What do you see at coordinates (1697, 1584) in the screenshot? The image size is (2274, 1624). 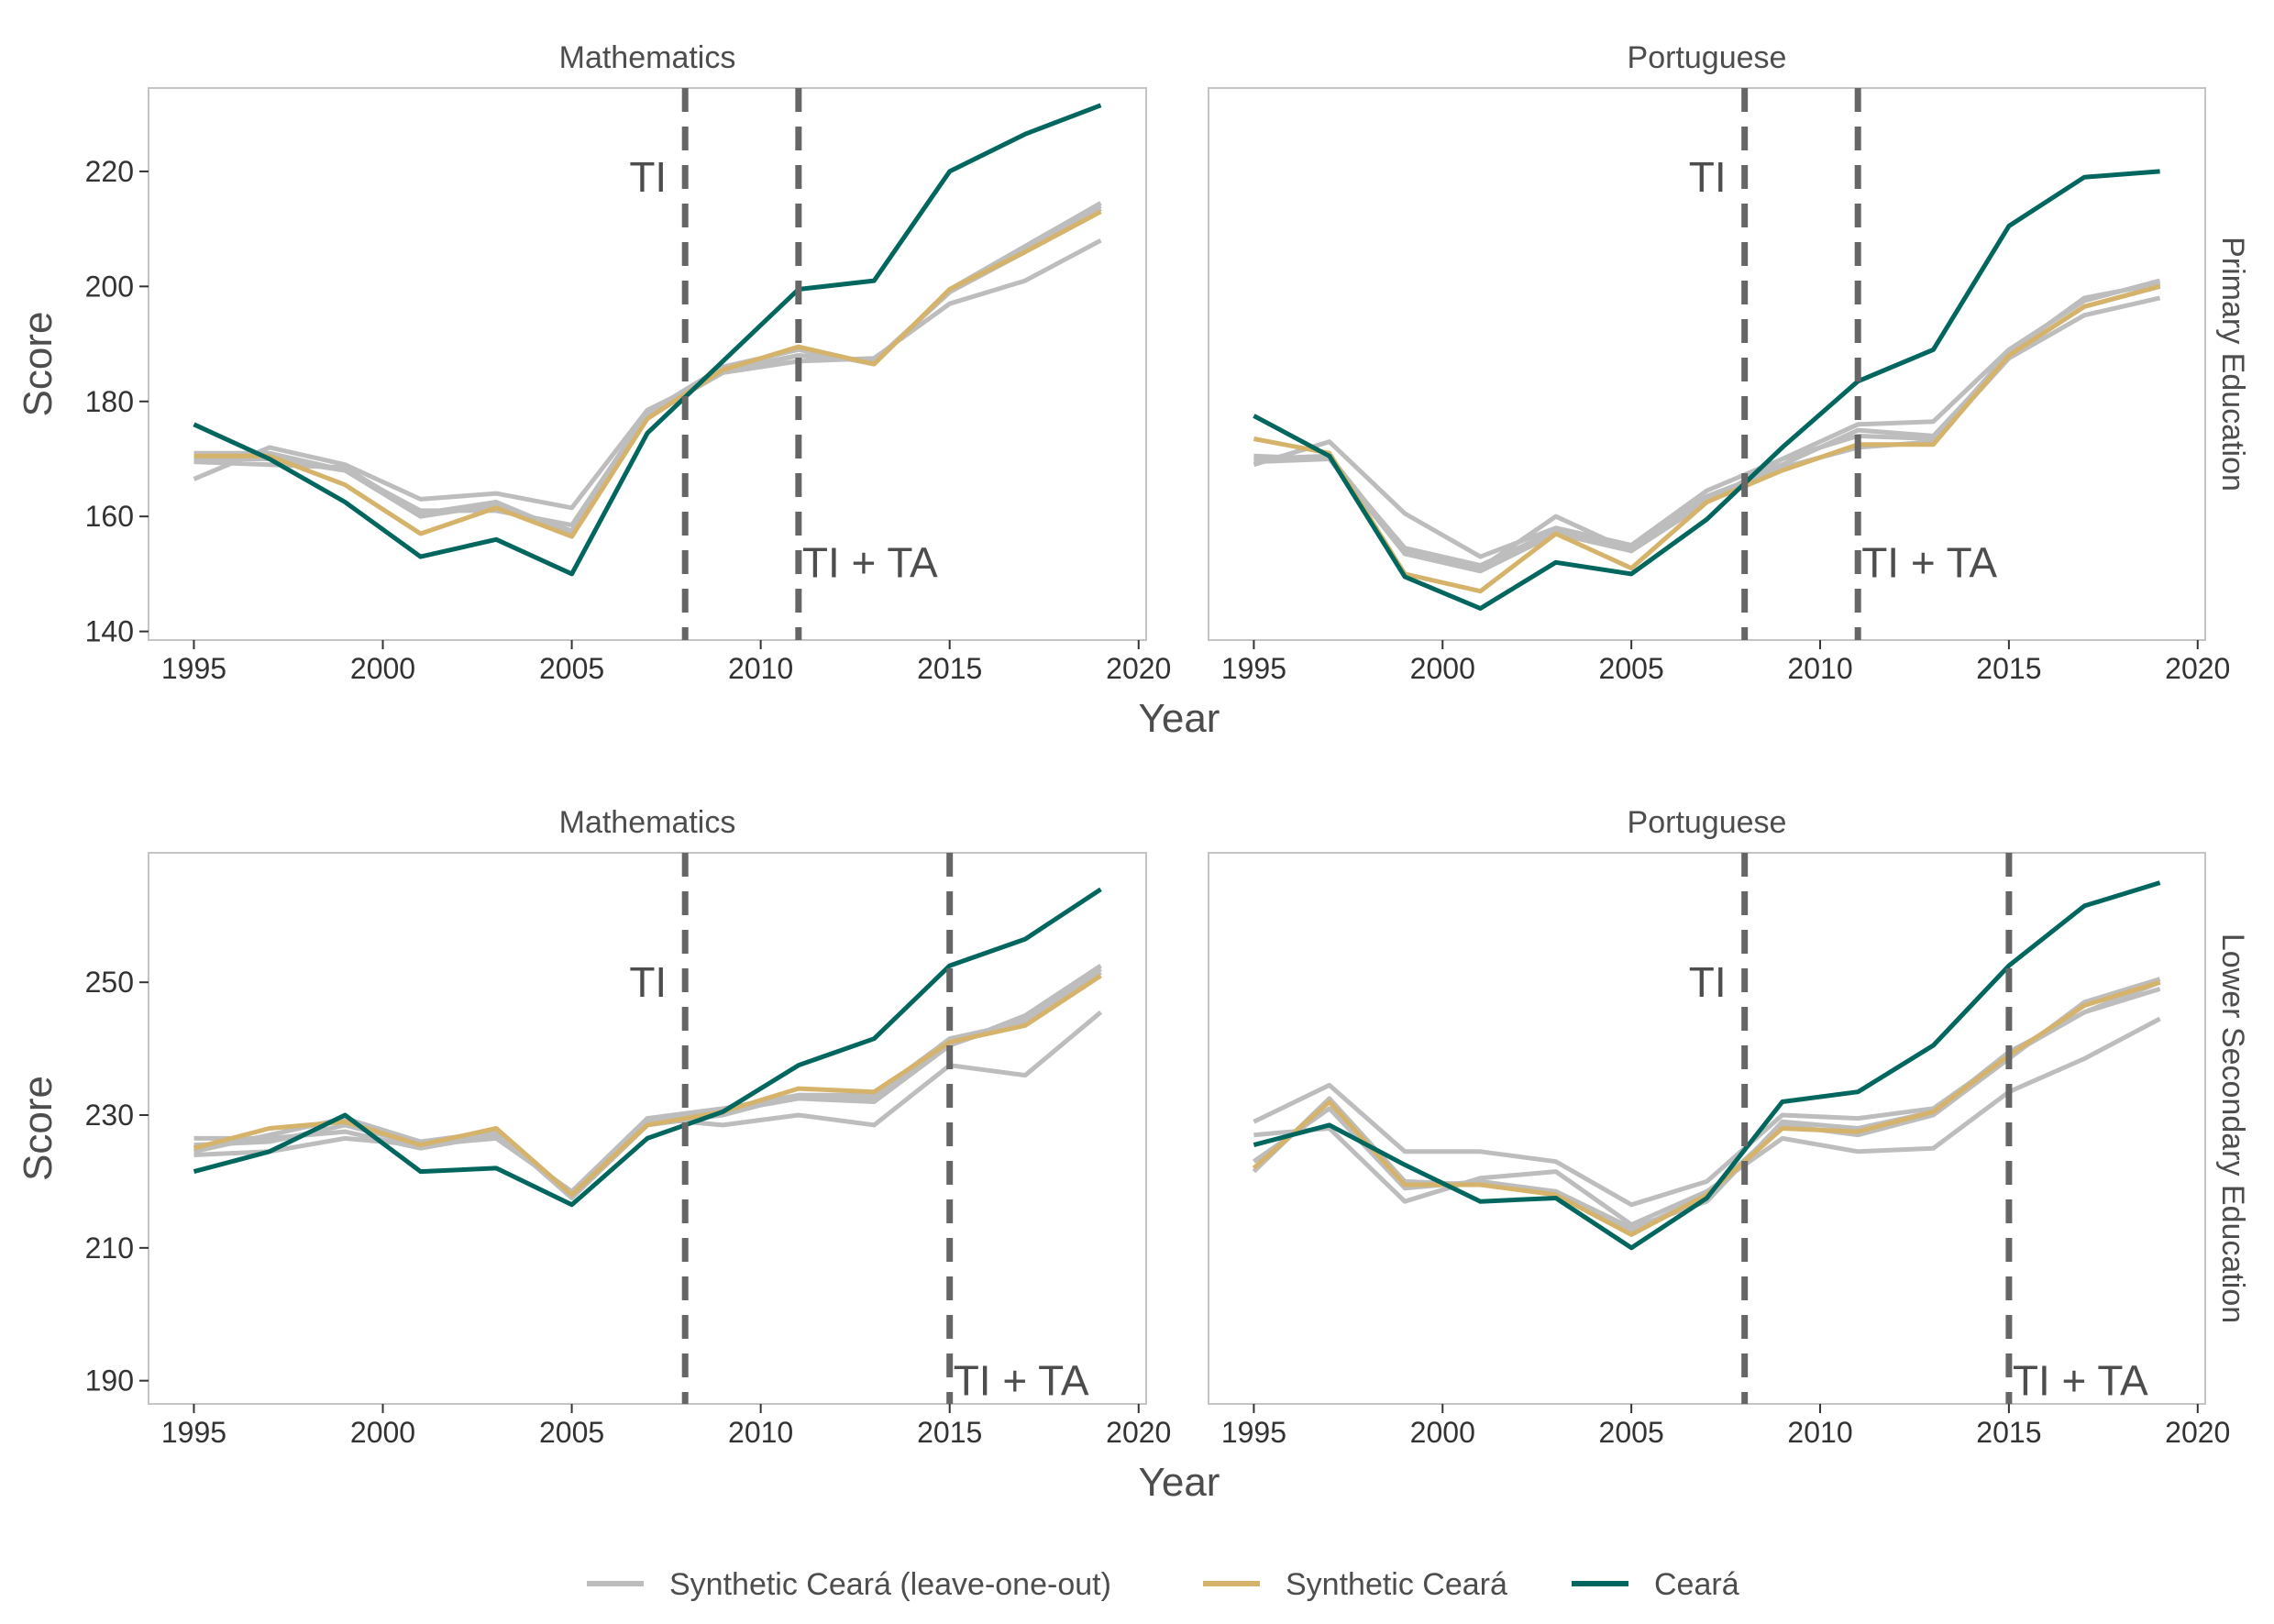 I see `legend-label: Ceará` at bounding box center [1697, 1584].